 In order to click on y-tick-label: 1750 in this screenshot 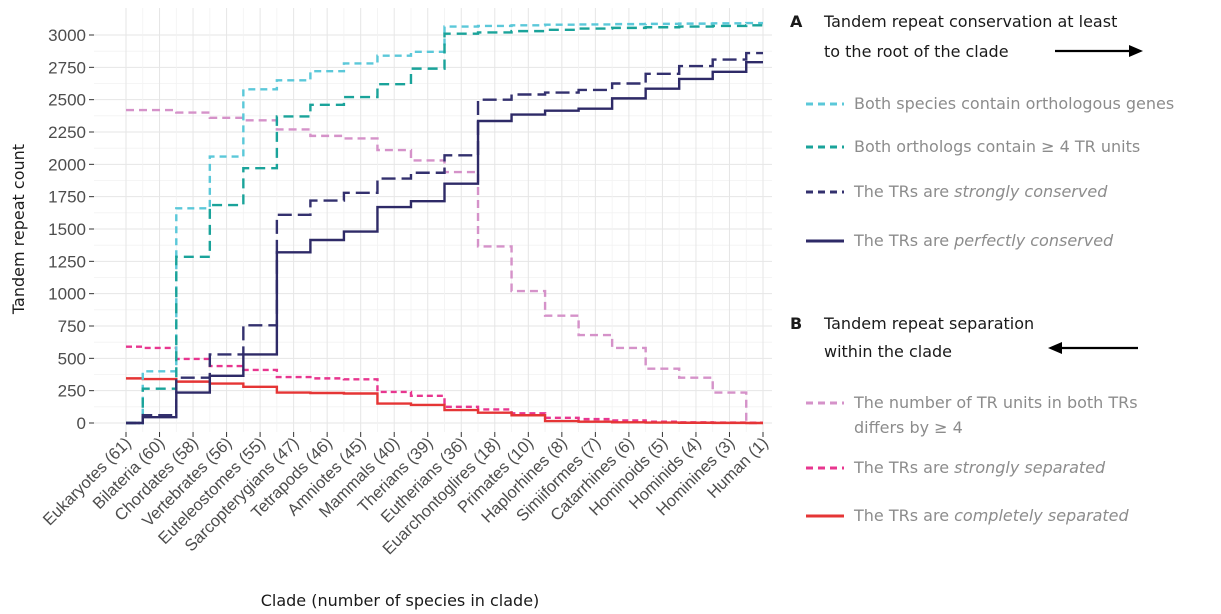, I will do `click(67, 197)`.